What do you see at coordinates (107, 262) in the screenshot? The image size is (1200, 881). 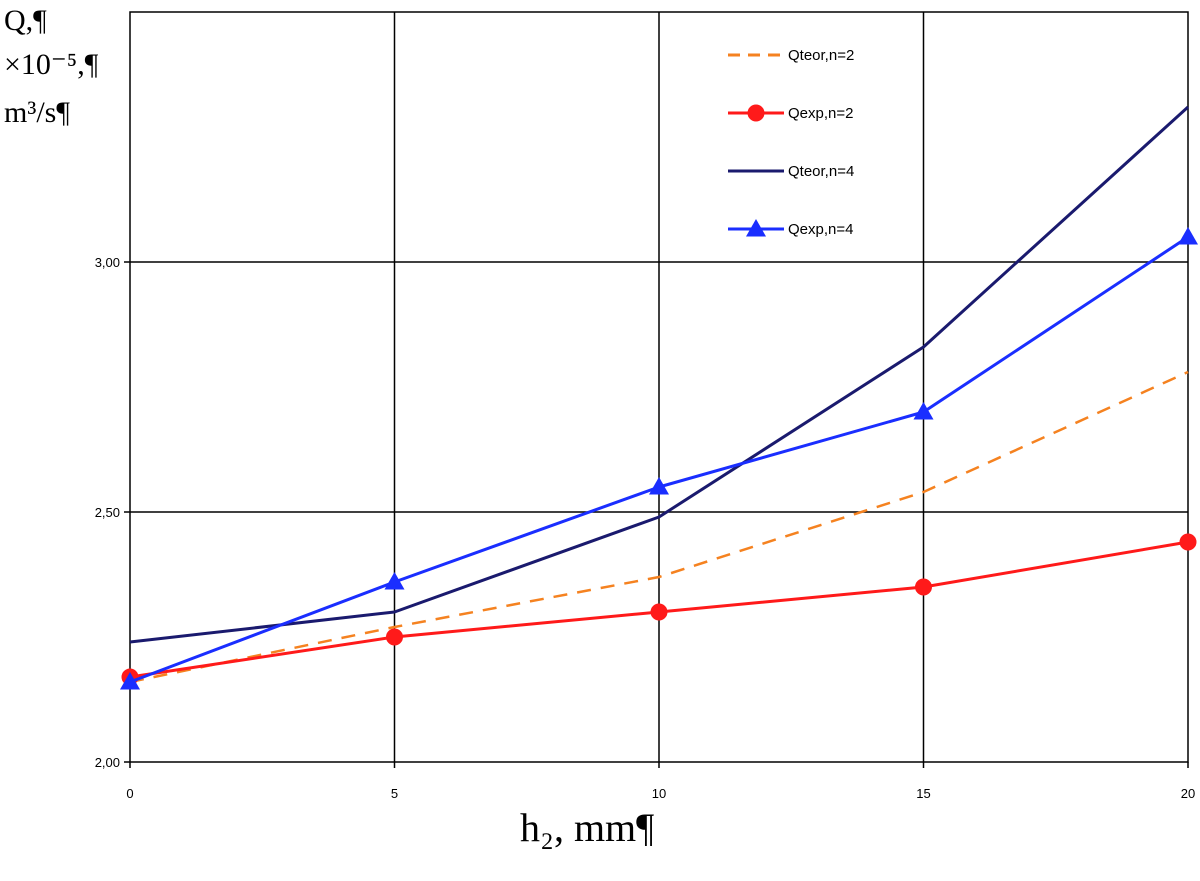 I see `y-tick-label: 3,00` at bounding box center [107, 262].